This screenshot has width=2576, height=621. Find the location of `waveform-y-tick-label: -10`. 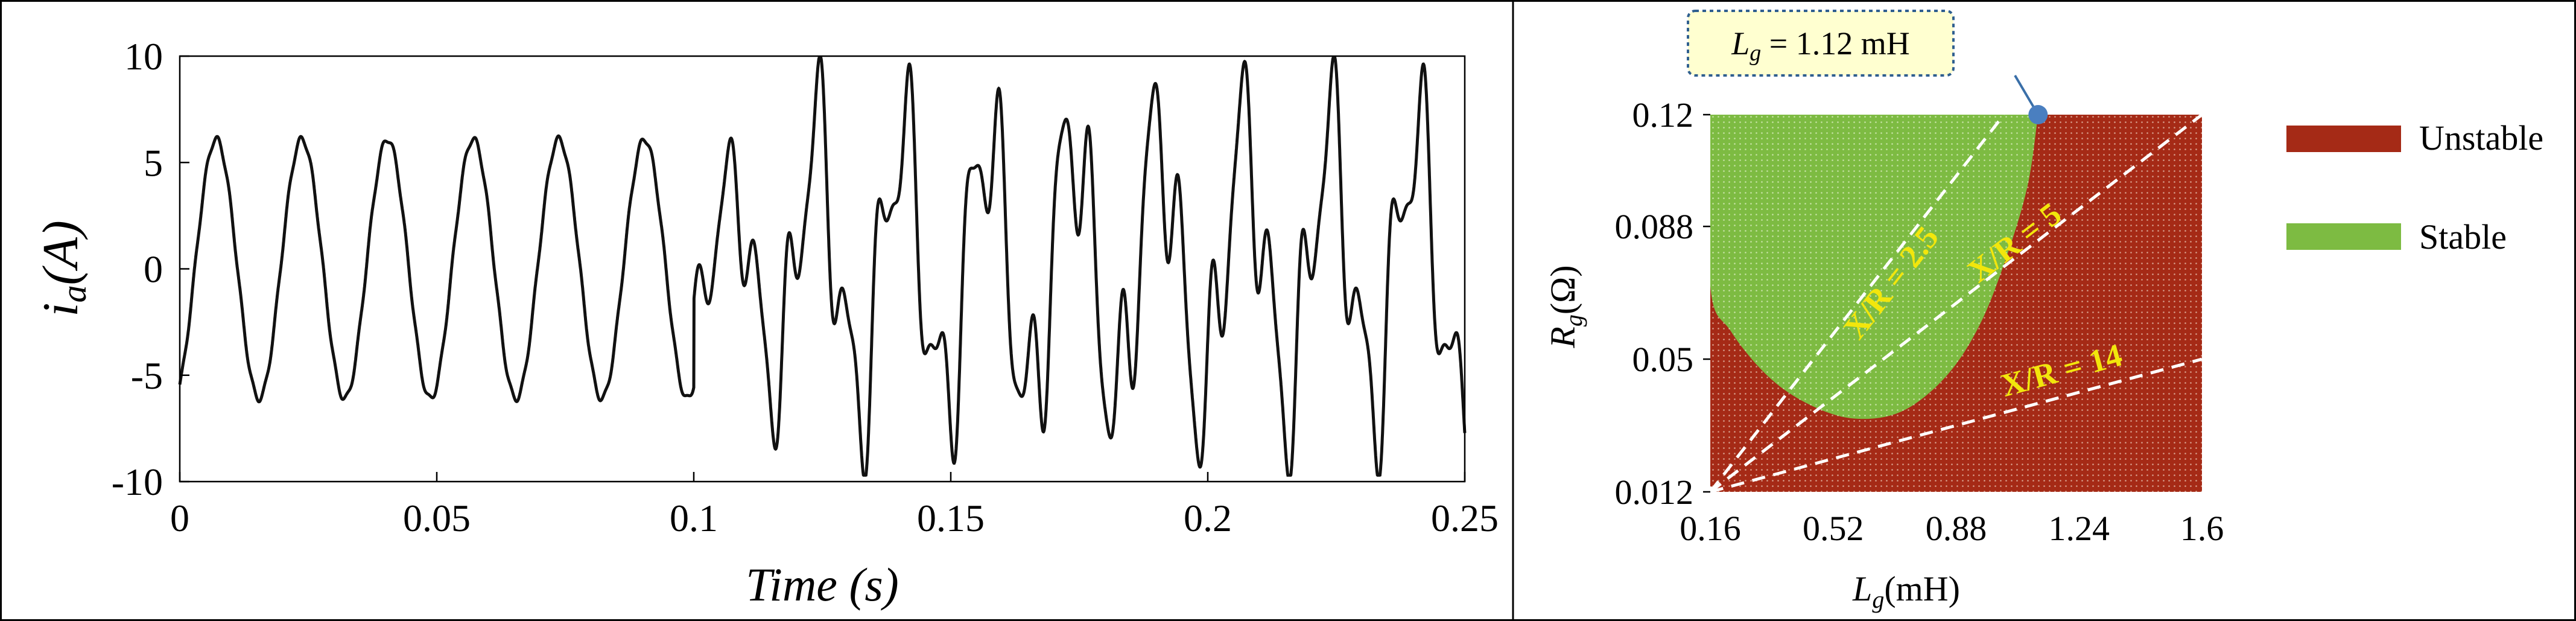

waveform-y-tick-label: -10 is located at coordinates (137, 482).